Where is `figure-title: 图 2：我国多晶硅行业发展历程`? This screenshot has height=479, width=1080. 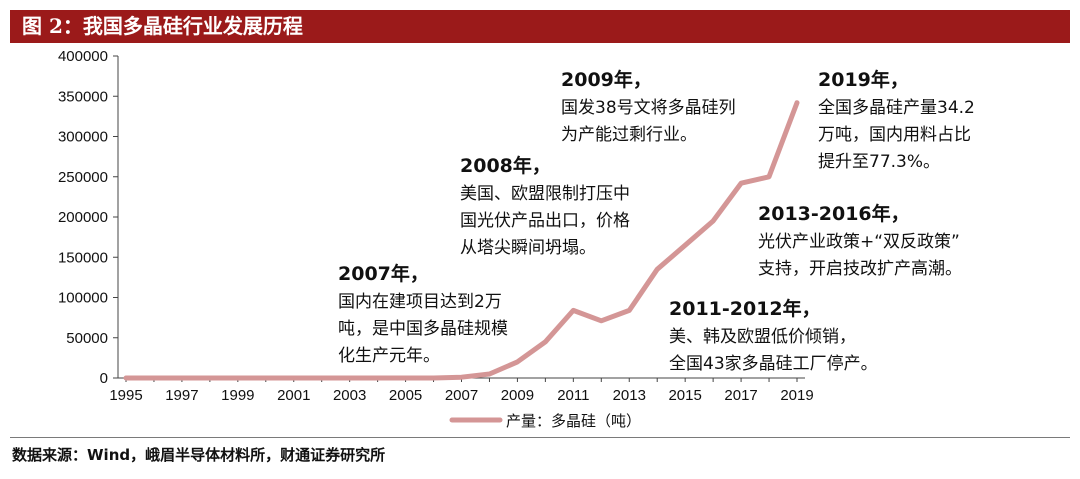
figure-title: 图 2：我国多晶硅行业发展历程 is located at coordinates (540, 26).